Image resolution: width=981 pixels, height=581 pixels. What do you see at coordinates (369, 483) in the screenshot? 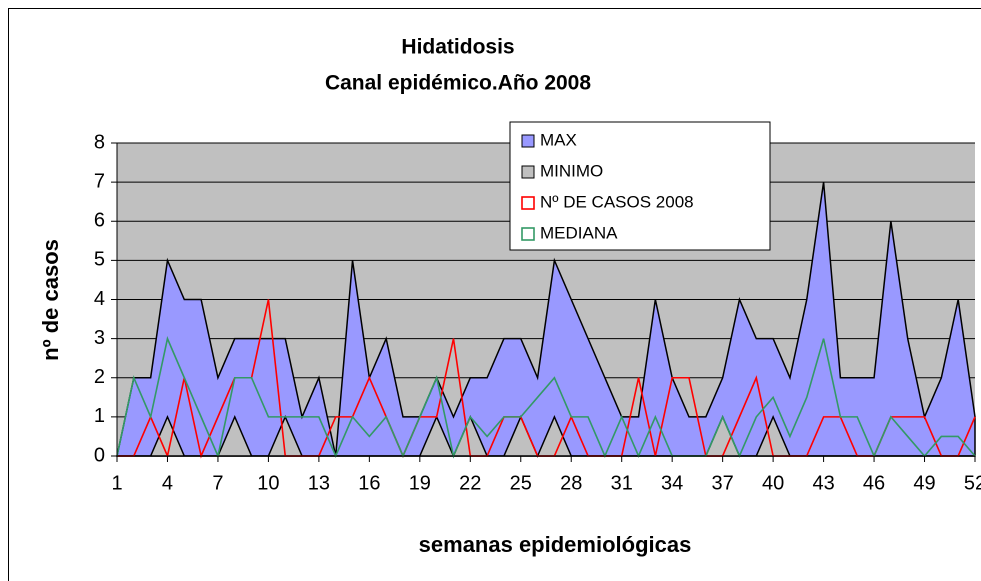
I see `x-tick-label: 16` at bounding box center [369, 483].